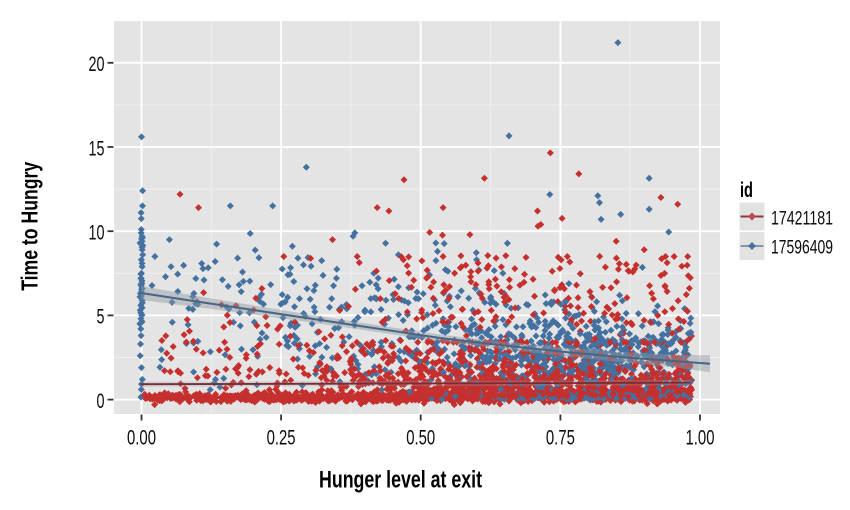 The width and height of the screenshot is (850, 510). Describe the element at coordinates (101, 317) in the screenshot. I see `svg-text: 5` at that location.